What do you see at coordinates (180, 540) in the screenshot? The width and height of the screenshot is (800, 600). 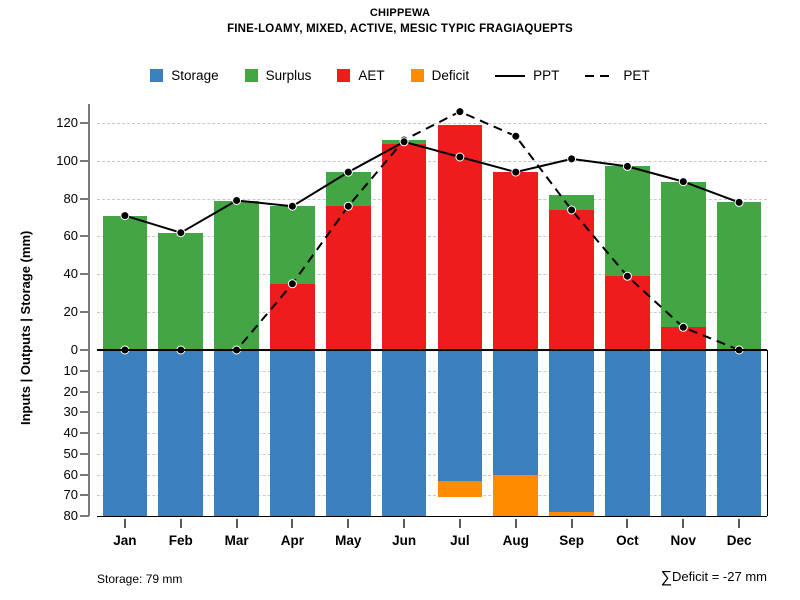 I see `x-tick-label-feb: Feb` at bounding box center [180, 540].